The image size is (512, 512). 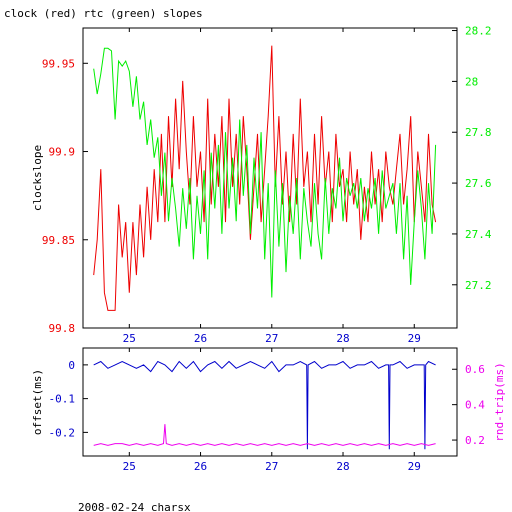 I want to click on y-left-tick-label: 99.9, so click(x=62, y=152).